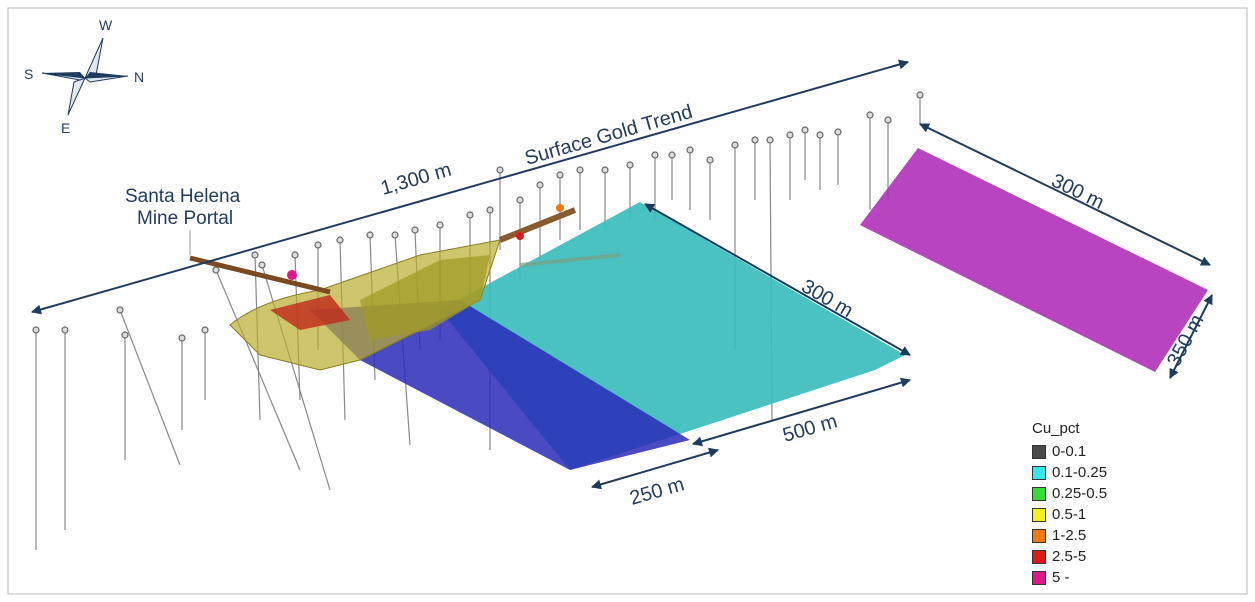  What do you see at coordinates (1078, 192) in the screenshot?
I see `magenta-length-label: 300 m` at bounding box center [1078, 192].